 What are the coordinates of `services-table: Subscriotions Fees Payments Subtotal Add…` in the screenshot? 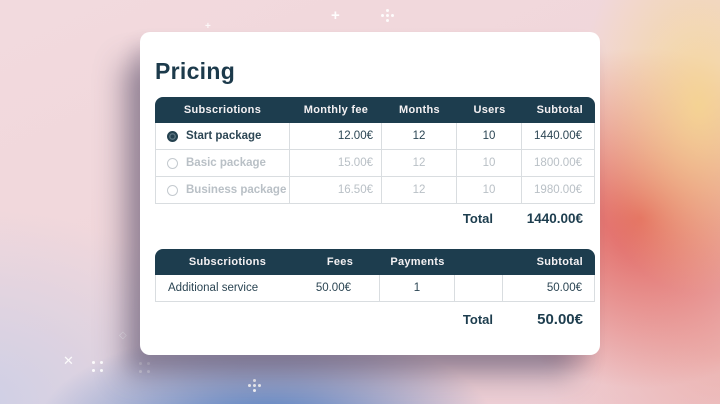 It's located at (375, 275).